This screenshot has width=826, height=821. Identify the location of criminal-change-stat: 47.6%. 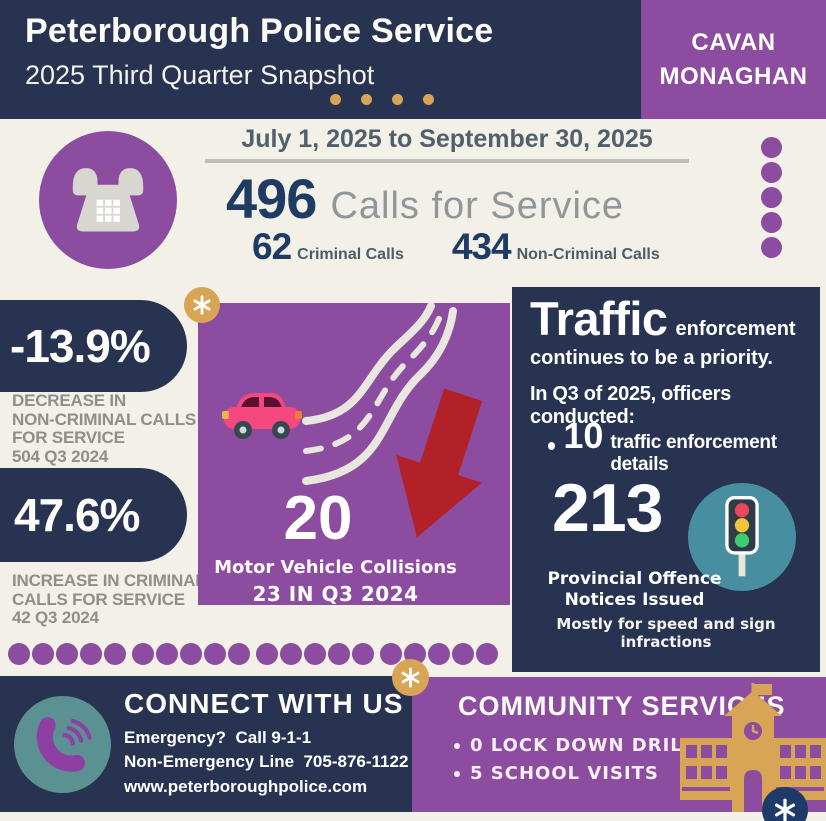
(93, 515).